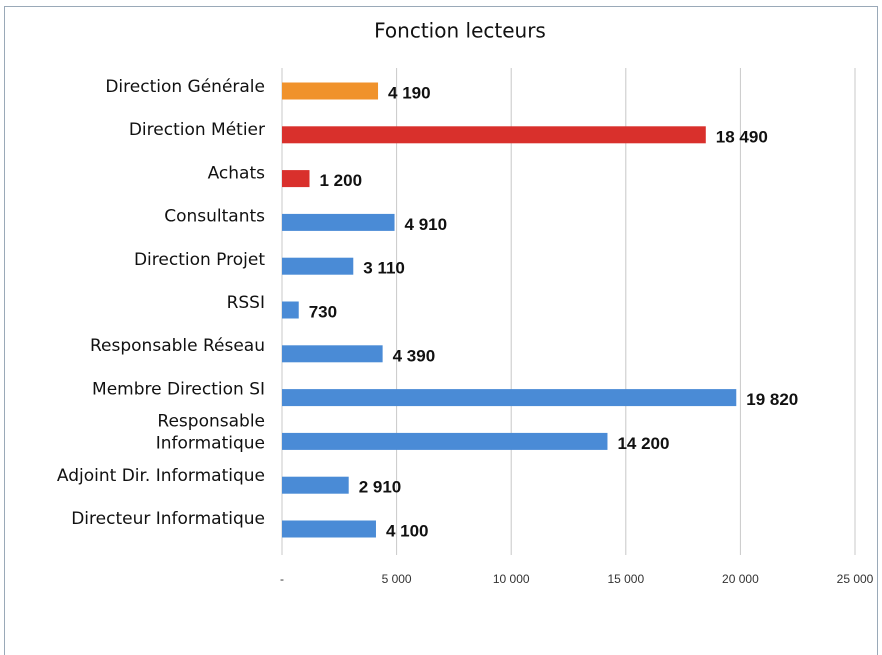 This screenshot has width=882, height=655. Describe the element at coordinates (384, 268) in the screenshot. I see `value-label: 3 110` at that location.